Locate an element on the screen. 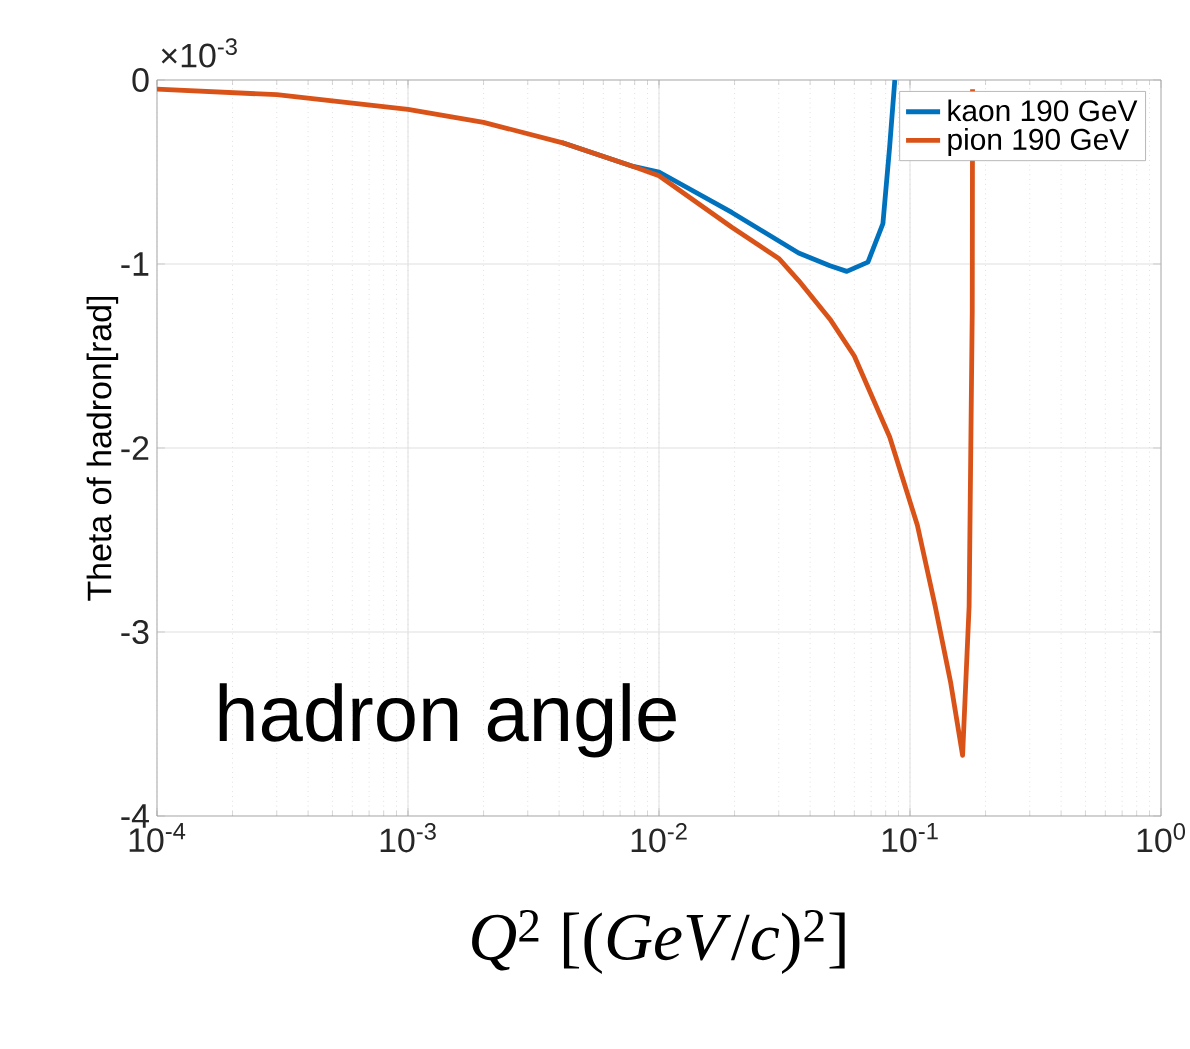  annotation: hadron angle is located at coordinates (447, 720).